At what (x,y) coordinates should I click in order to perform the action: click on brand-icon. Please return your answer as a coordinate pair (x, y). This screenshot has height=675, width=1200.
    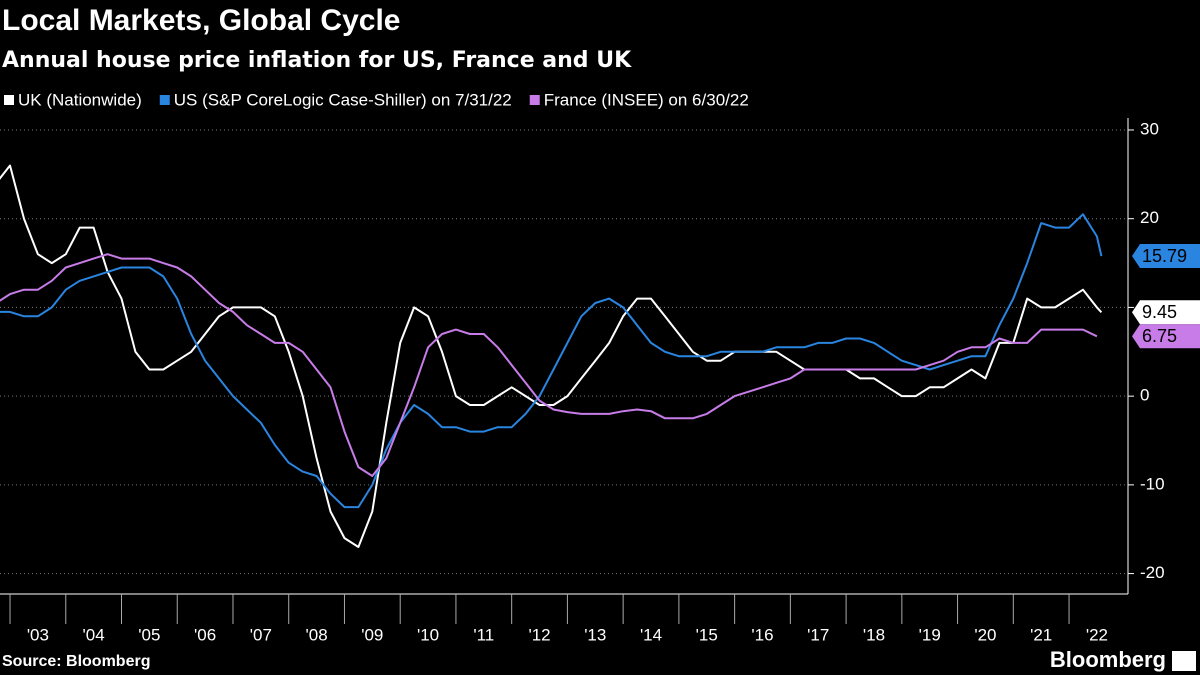
    Looking at the image, I should click on (1184, 661).